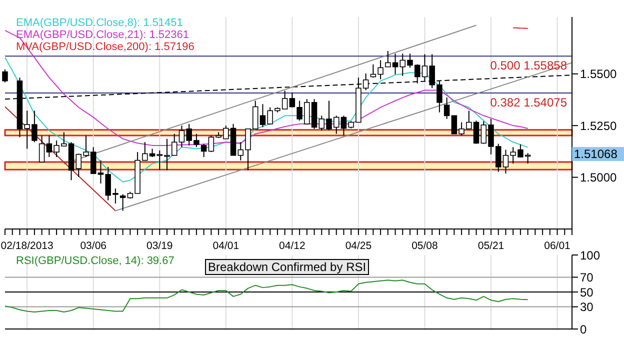 This screenshot has width=624, height=337. What do you see at coordinates (599, 125) in the screenshot?
I see `y-tick-label: 1.5250` at bounding box center [599, 125].